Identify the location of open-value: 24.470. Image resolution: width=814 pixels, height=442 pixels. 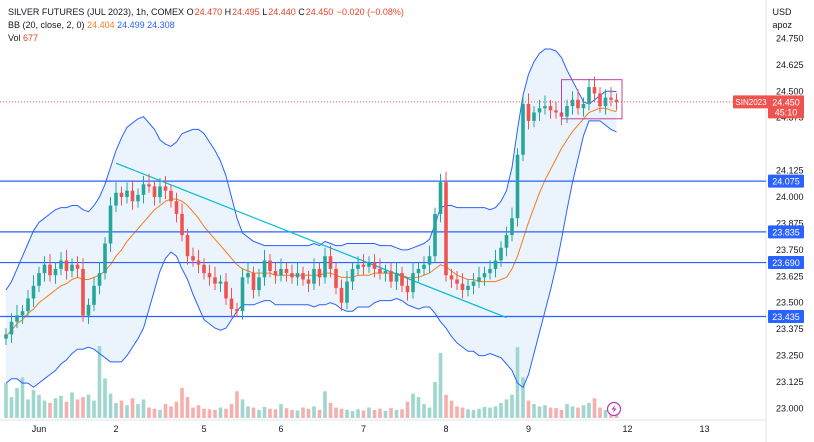
(208, 12).